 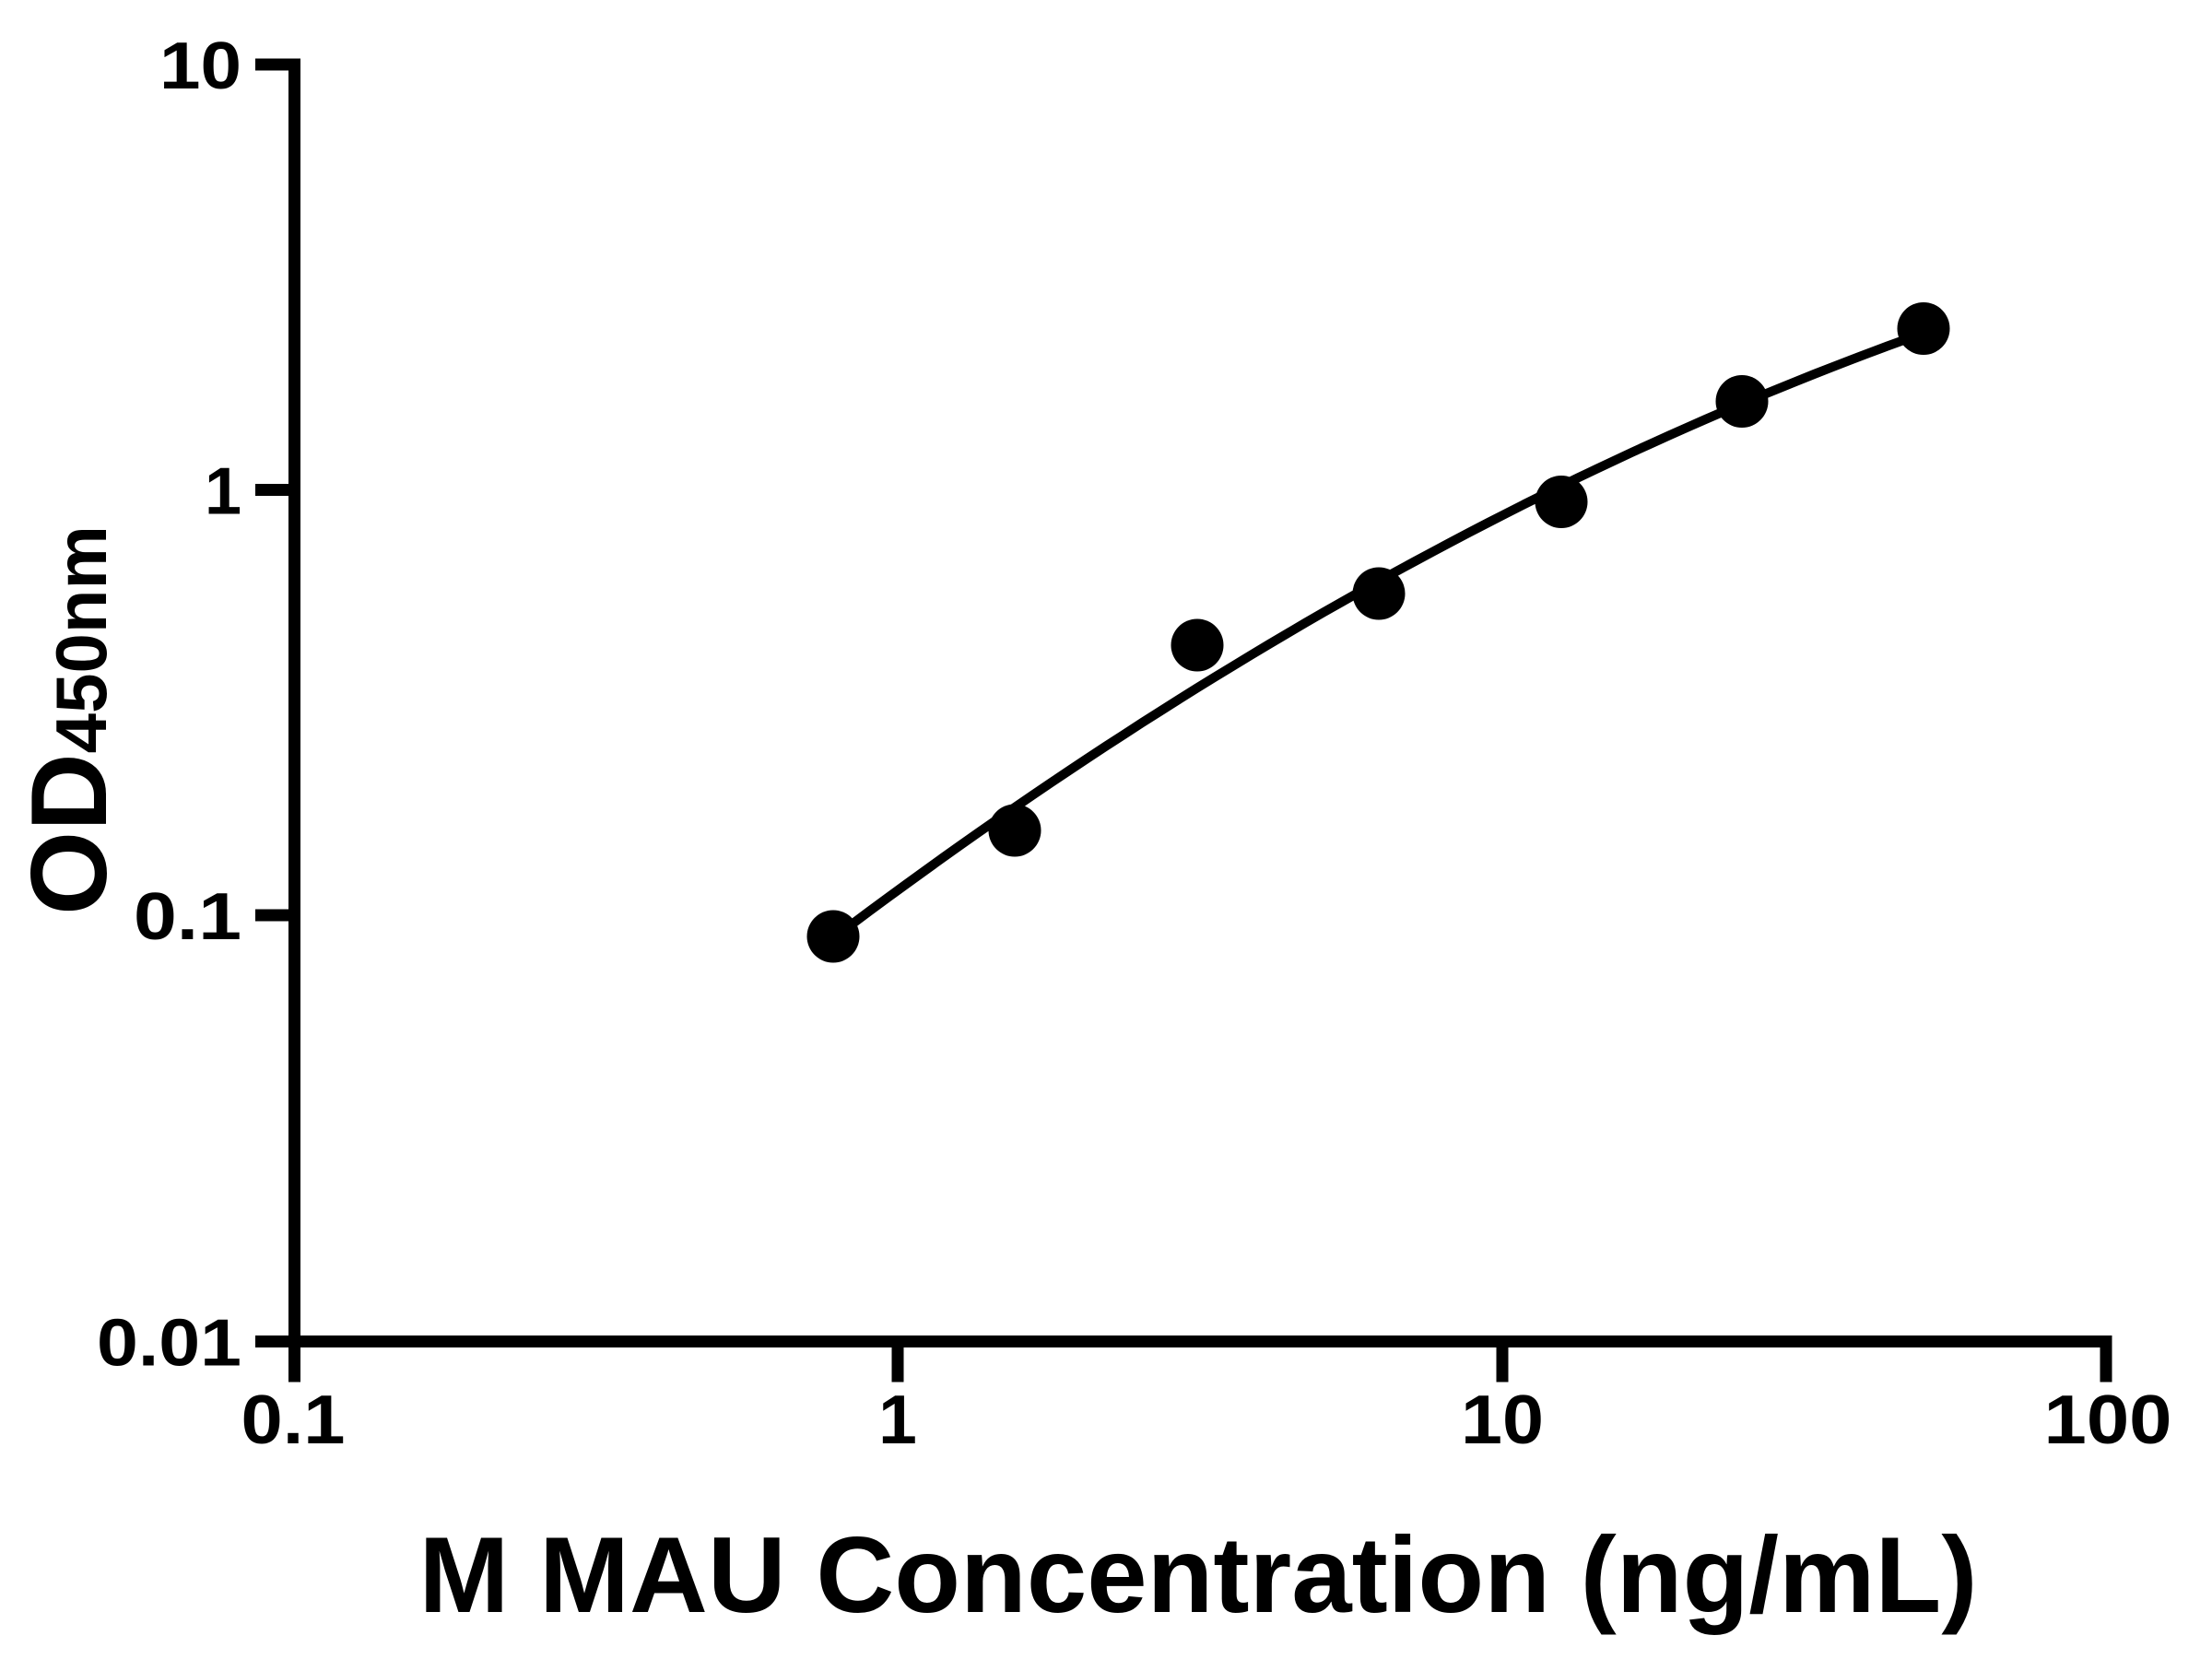 I want to click on svg-text: M MAU Concentration (ng/mL), so click(x=1198, y=1574).